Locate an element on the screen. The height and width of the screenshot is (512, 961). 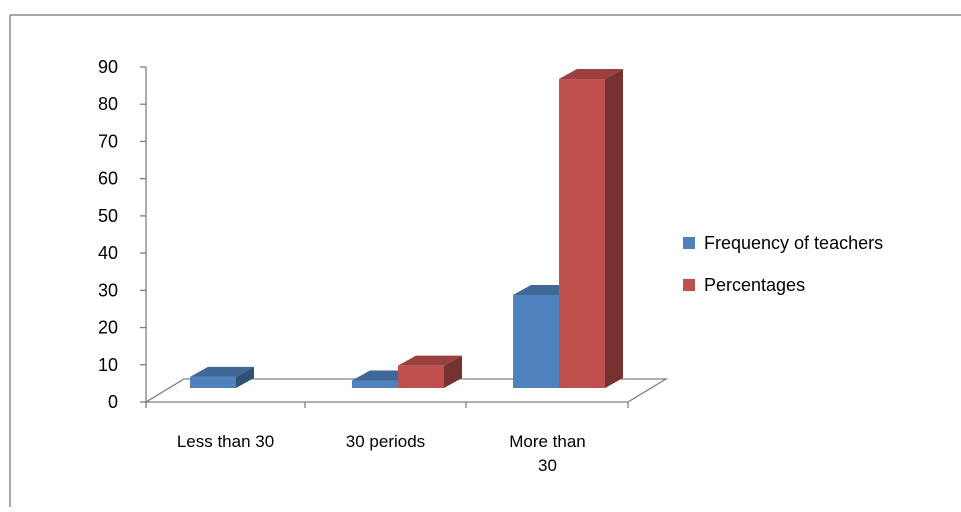
y-tick-label: 10 is located at coordinates (108, 365).